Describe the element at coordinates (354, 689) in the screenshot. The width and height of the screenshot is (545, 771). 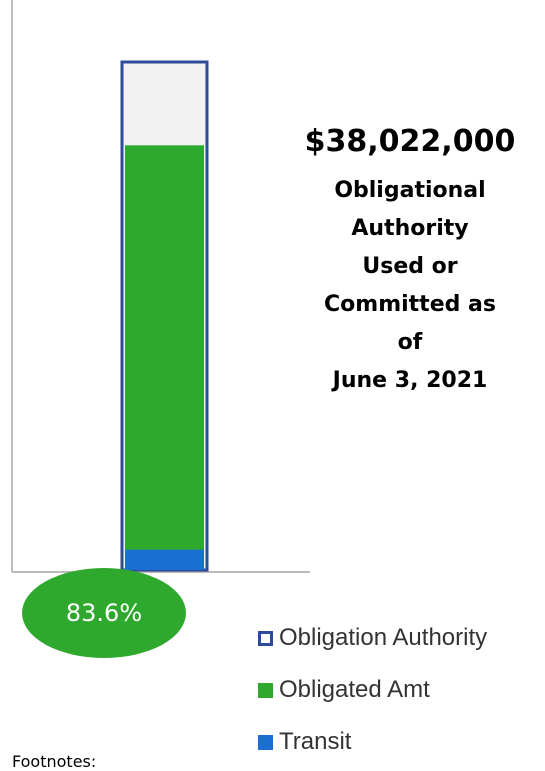
I see `legend-label: Obligated Amt` at that location.